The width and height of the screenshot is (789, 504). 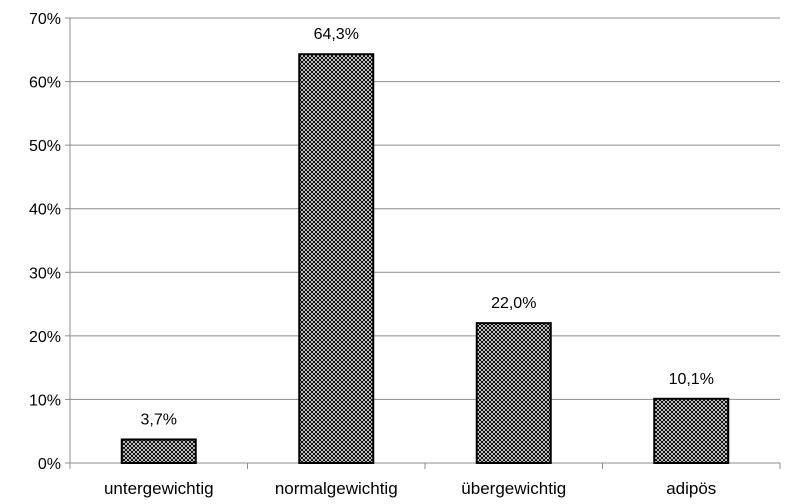 I want to click on category-label: übergewichtig, so click(x=513, y=488).